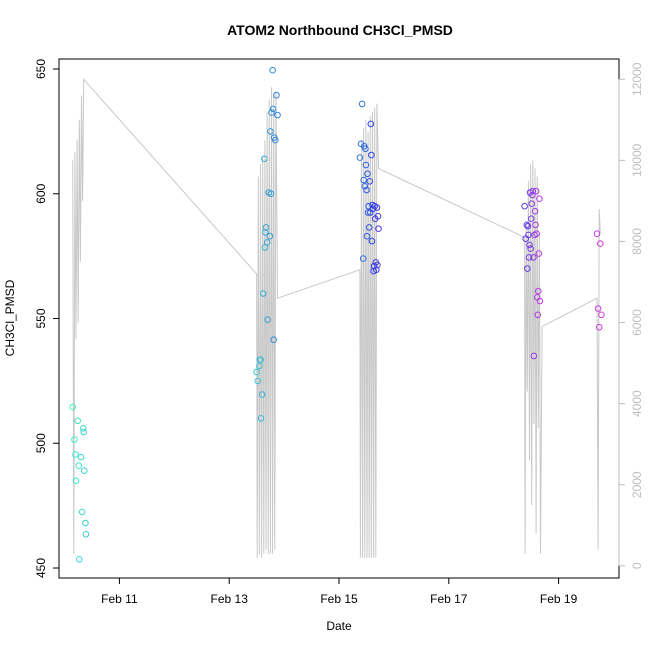 Image resolution: width=650 pixels, height=650 pixels. What do you see at coordinates (637, 565) in the screenshot?
I see `right-tick-label: 0` at bounding box center [637, 565].